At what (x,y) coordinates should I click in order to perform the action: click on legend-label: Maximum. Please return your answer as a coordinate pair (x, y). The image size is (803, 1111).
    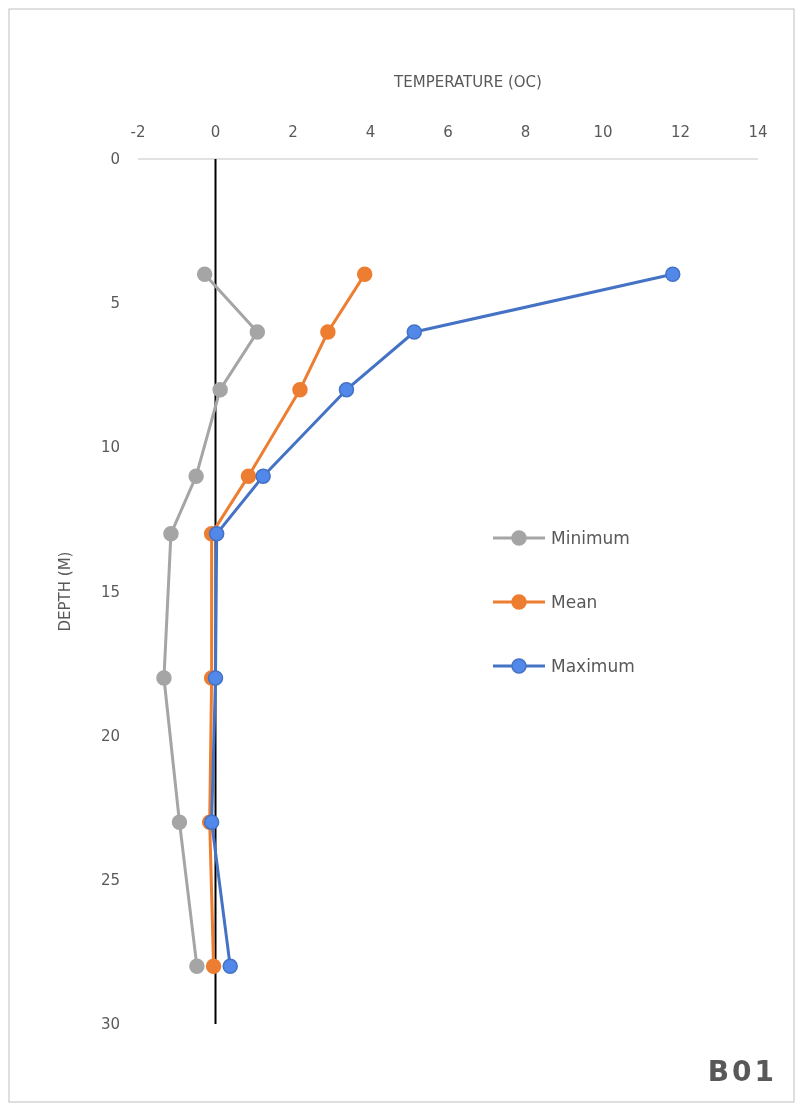
    Looking at the image, I should click on (593, 666).